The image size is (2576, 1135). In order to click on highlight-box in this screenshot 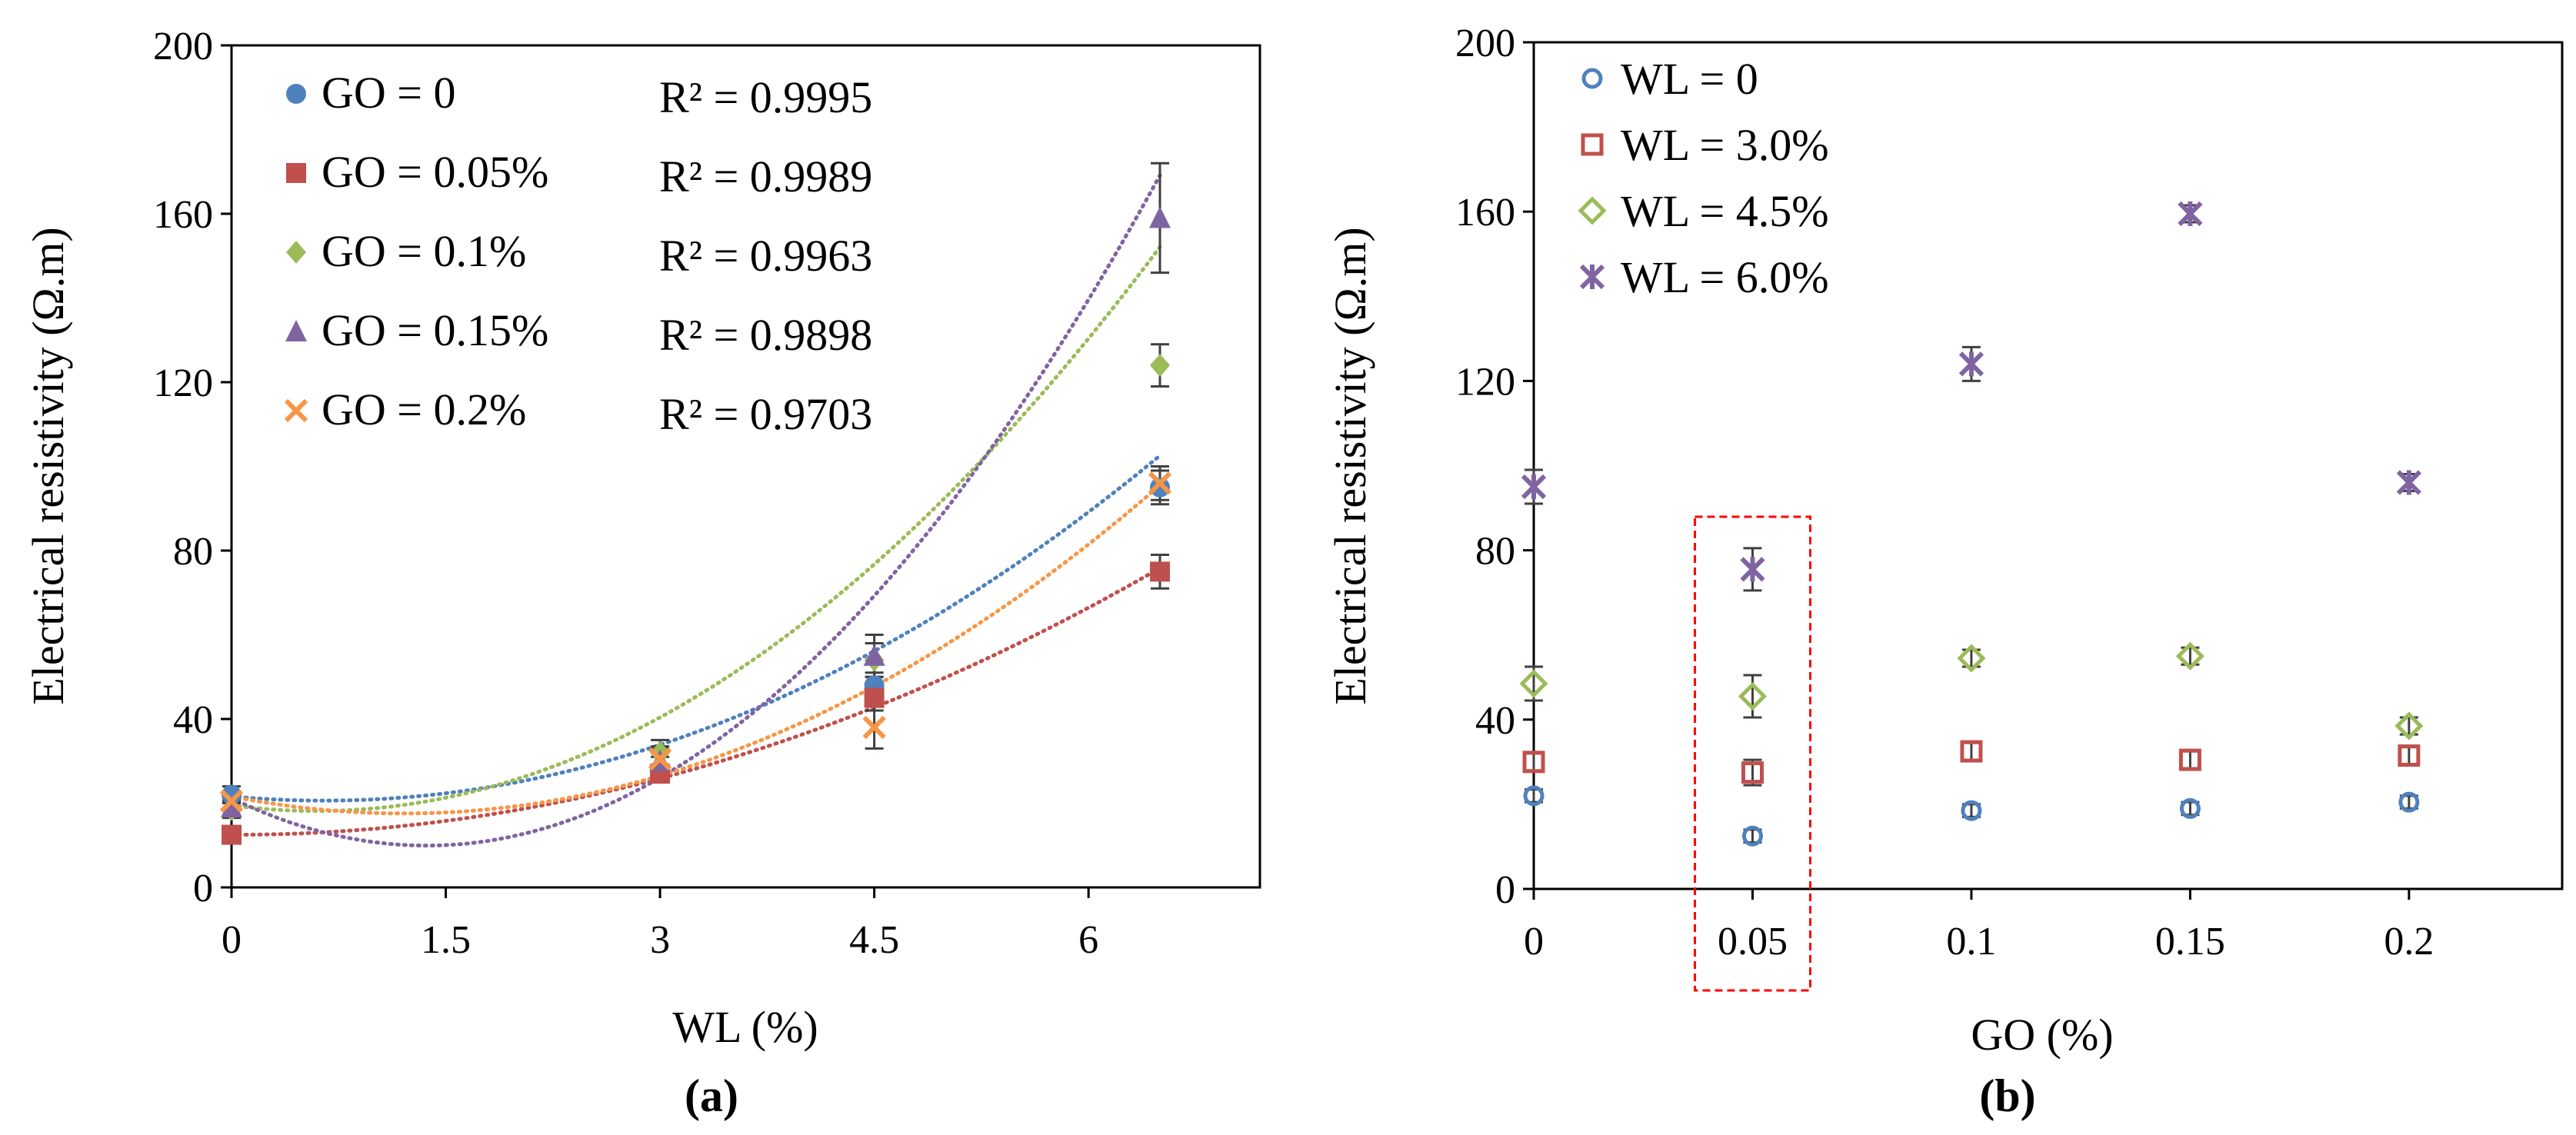, I will do `click(1752, 753)`.